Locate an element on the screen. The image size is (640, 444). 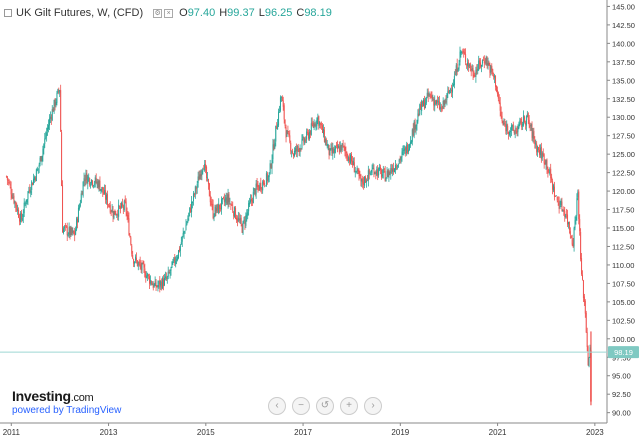
y-tick-label: 145.00 is located at coordinates (623, 6).